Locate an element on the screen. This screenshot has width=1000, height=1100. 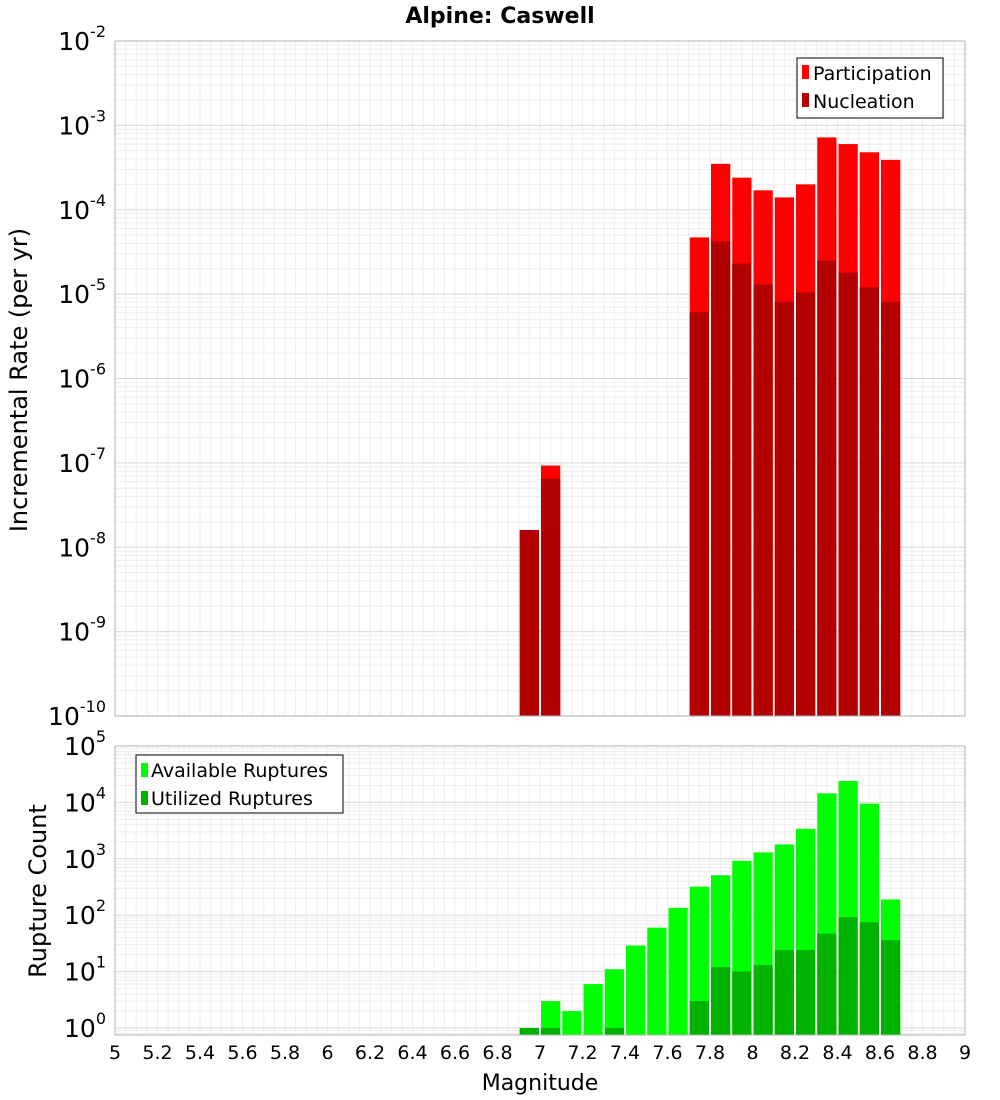
rate-y-axis: 10⁻¹⁰ 10⁻⁹ 10⁻⁸ 10⁻⁷ 10⁻⁶ 10⁻⁵ 10⁻⁴ 10⁻³ 10⁻² is located at coordinates (77, 376).